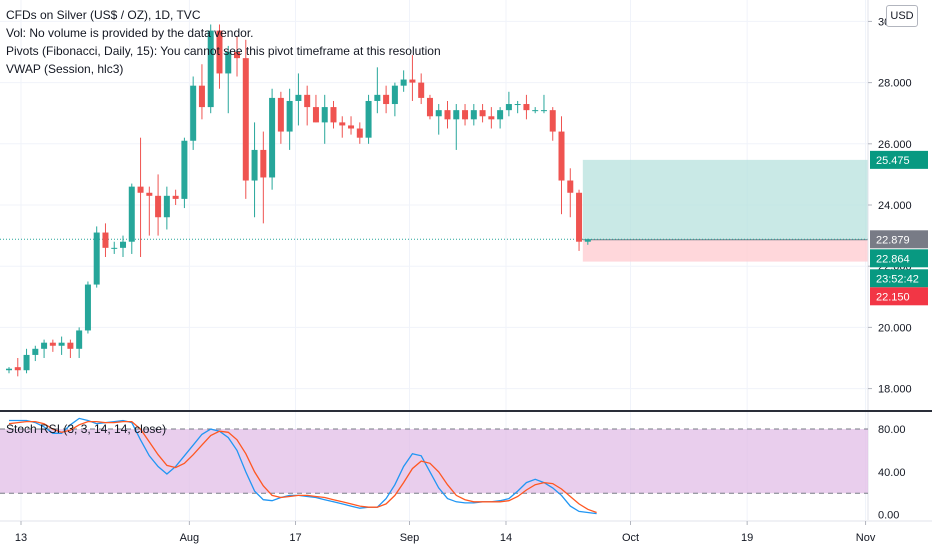 The height and width of the screenshot is (550, 932). What do you see at coordinates (302, 467) in the screenshot?
I see `stoch-d-line` at bounding box center [302, 467].